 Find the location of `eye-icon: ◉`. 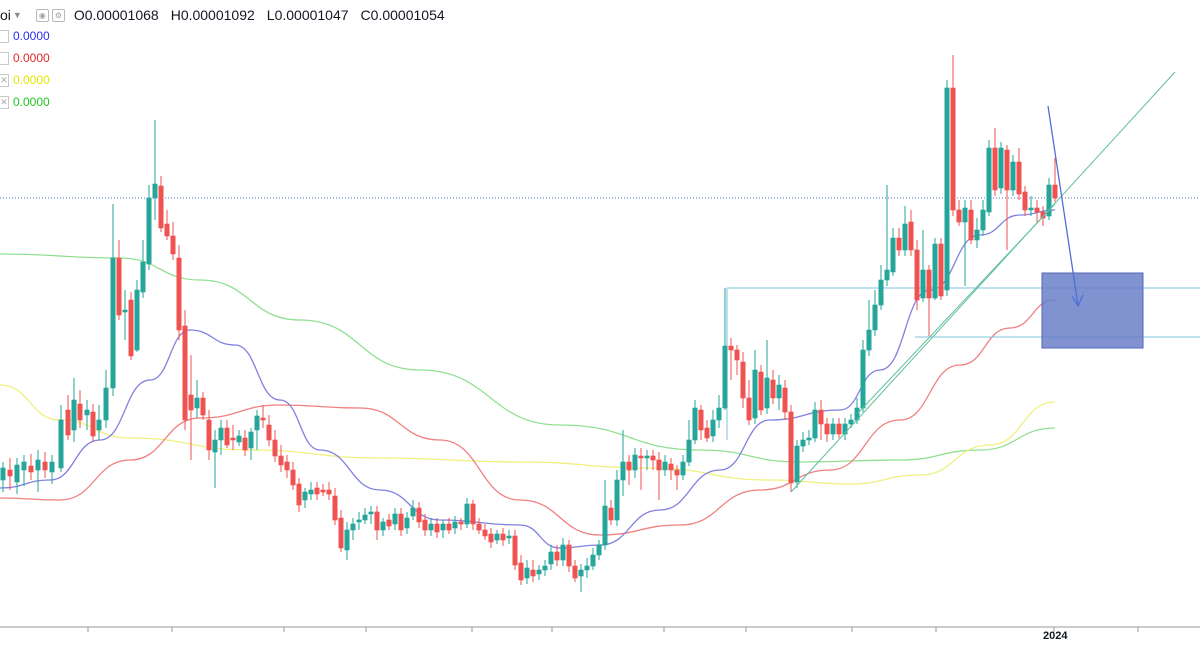

eye-icon: ◉ is located at coordinates (42, 15).